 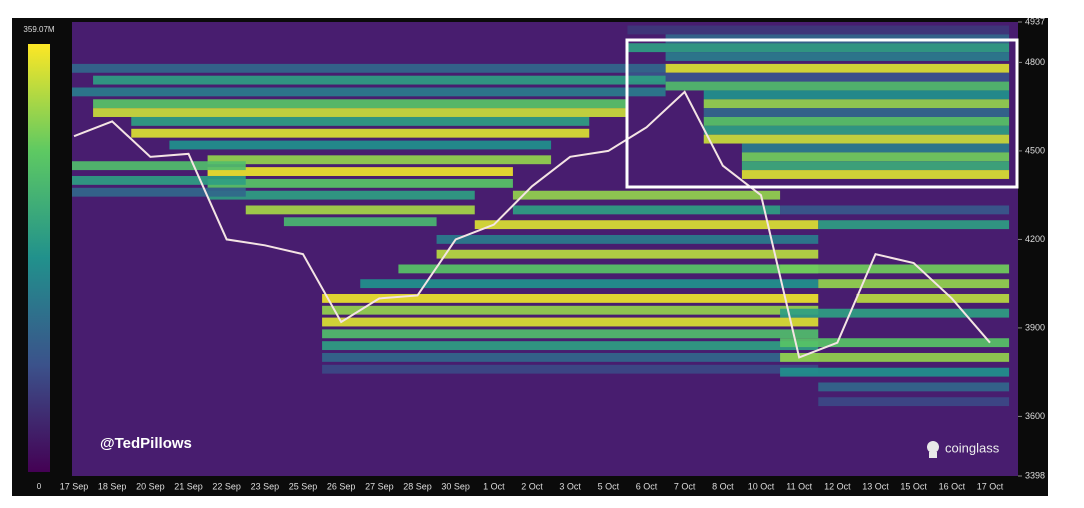 What do you see at coordinates (150, 486) in the screenshot?
I see `x-tick-label: 20 Sep` at bounding box center [150, 486].